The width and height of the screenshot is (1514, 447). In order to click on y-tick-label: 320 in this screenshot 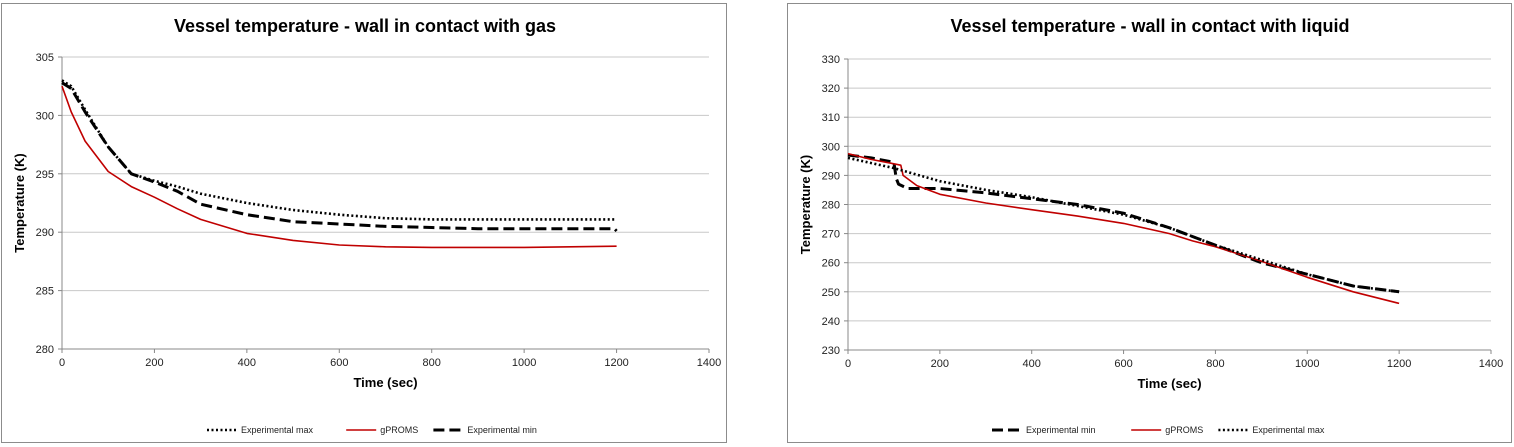, I will do `click(831, 89)`.